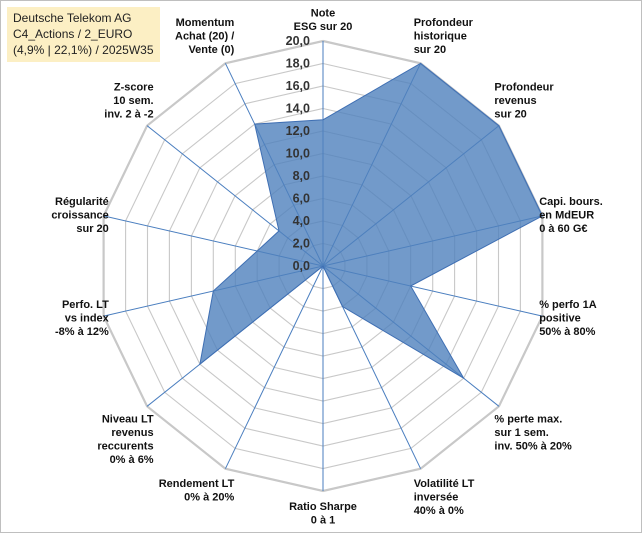 The width and height of the screenshot is (642, 533). What do you see at coordinates (301, 221) in the screenshot?
I see `tick-label-2: 4,0` at bounding box center [301, 221].